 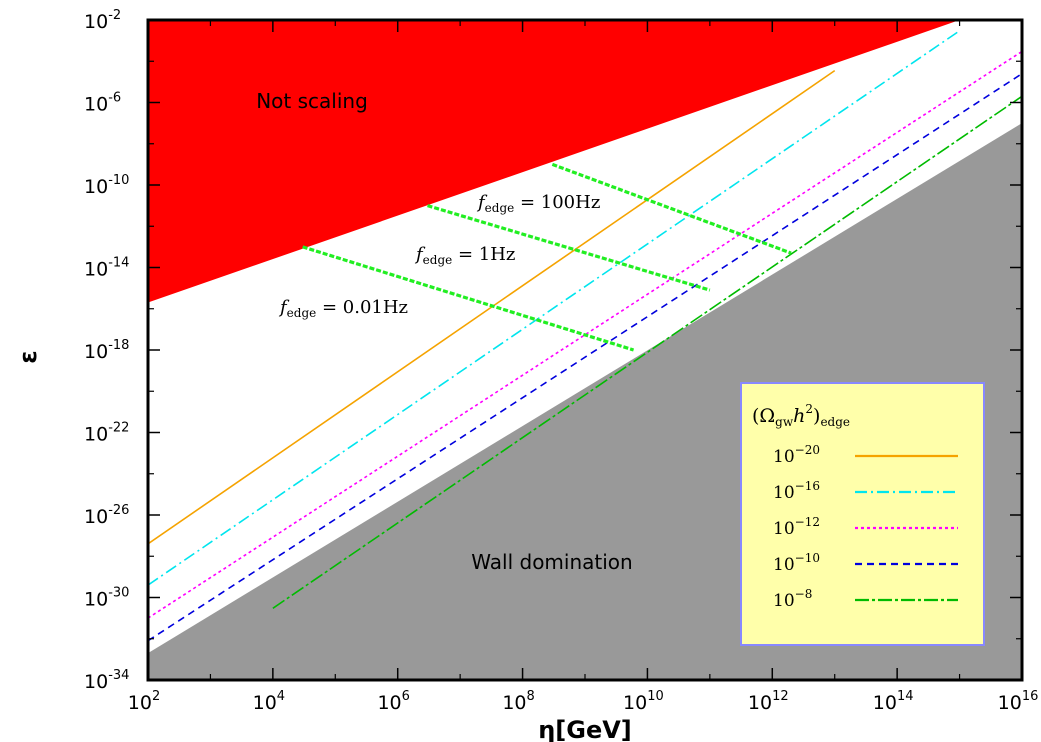 I want to click on legend-box, so click(x=862, y=514).